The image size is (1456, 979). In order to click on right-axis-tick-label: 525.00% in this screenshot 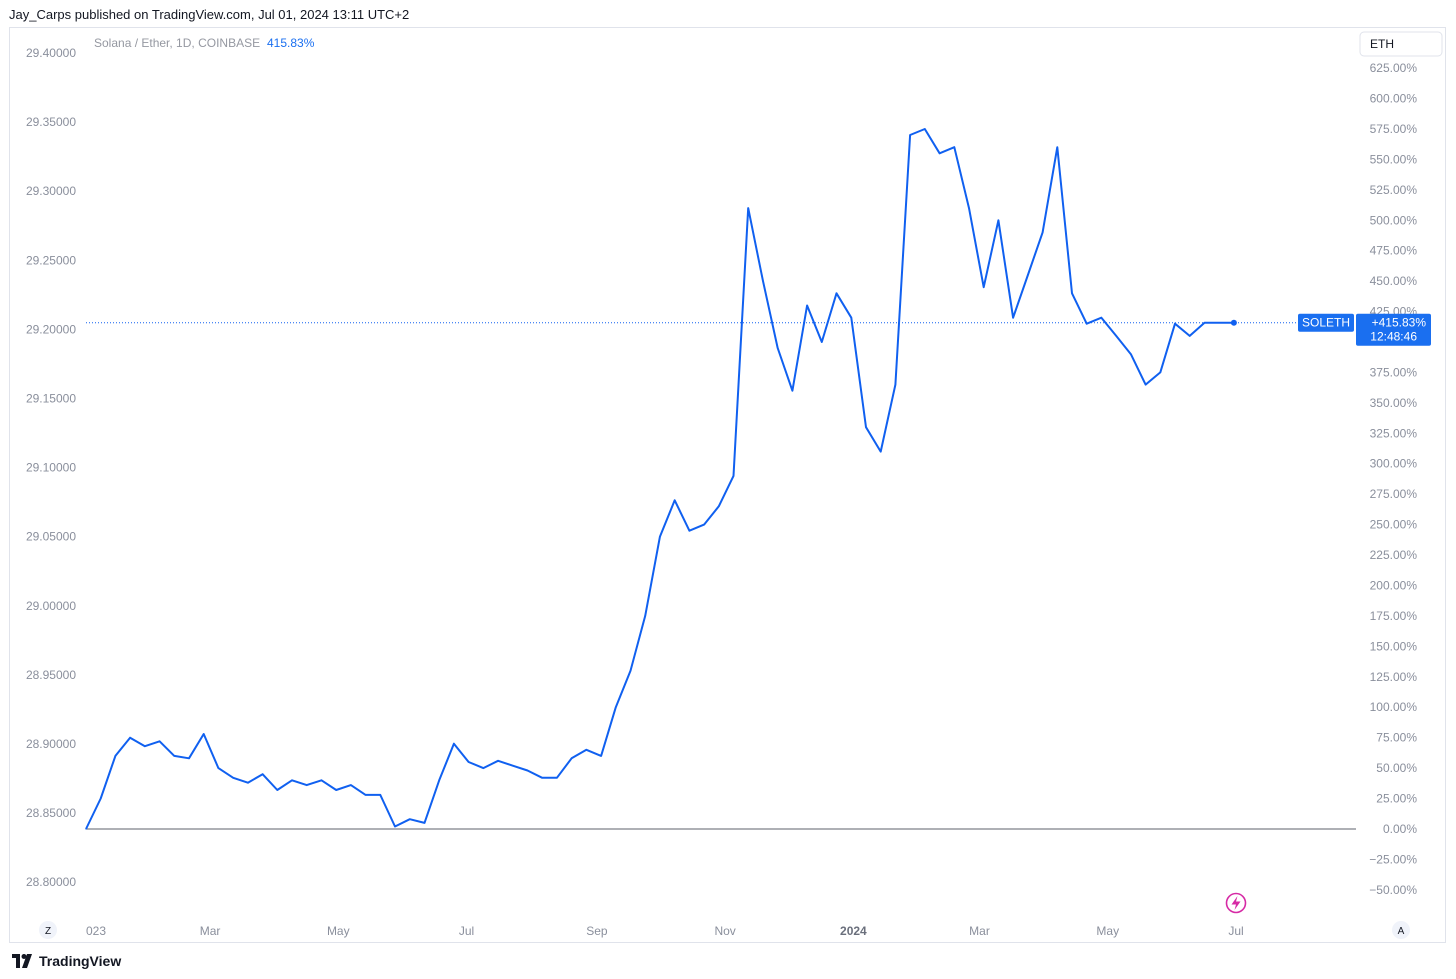, I will do `click(1394, 190)`.